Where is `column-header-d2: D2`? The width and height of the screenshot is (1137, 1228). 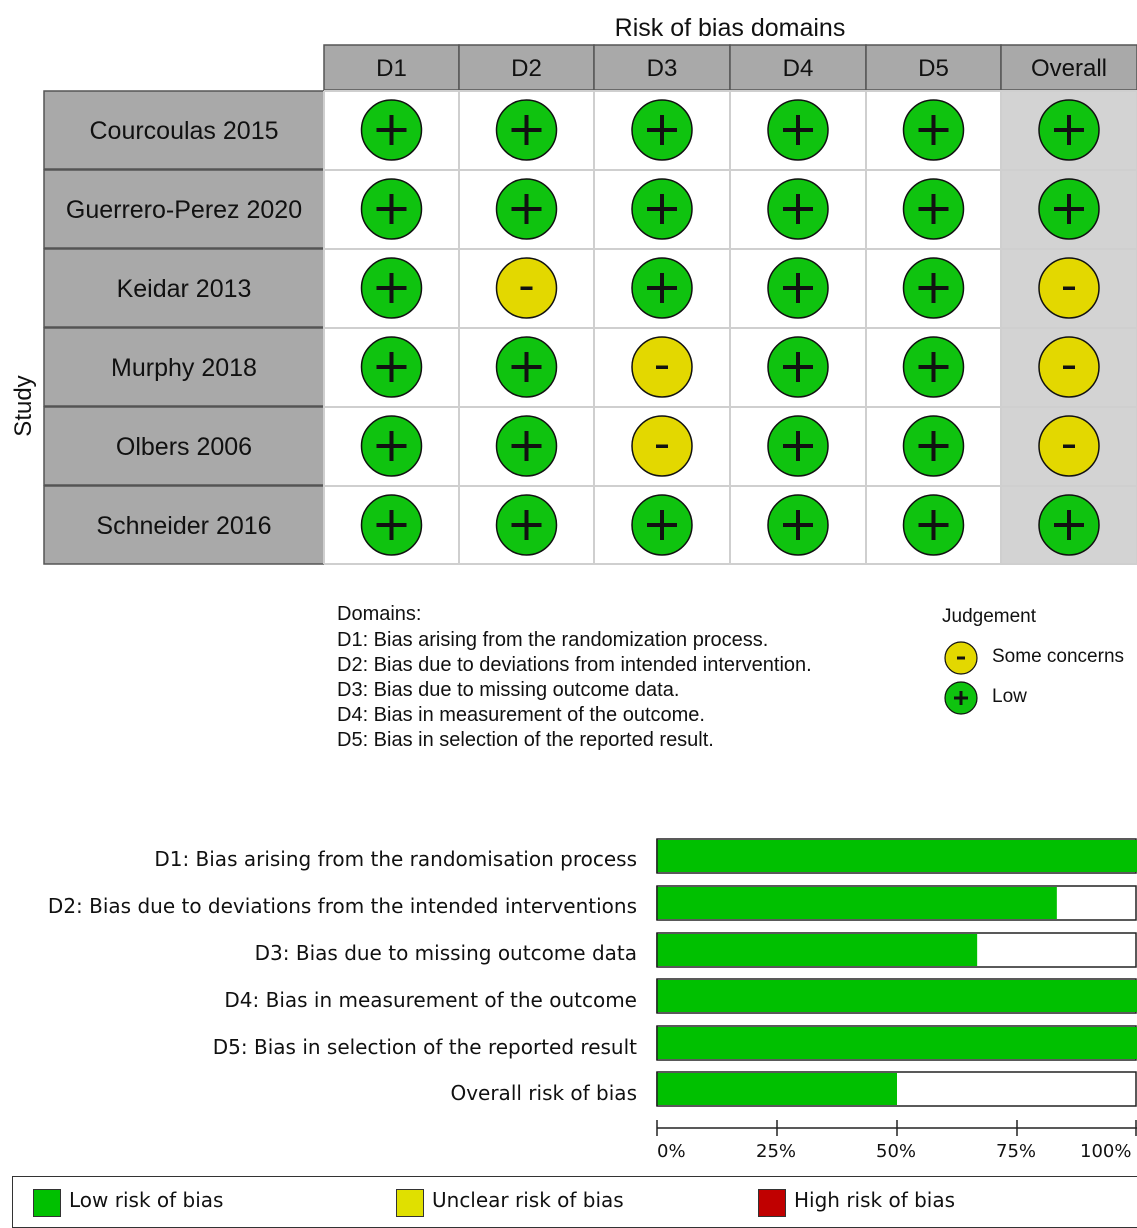 column-header-d2: D2 is located at coordinates (526, 68).